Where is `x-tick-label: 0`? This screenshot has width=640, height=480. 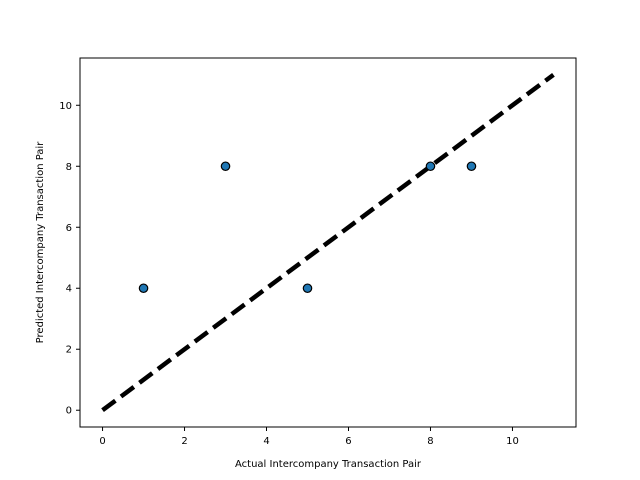
x-tick-label: 0 is located at coordinates (102, 441).